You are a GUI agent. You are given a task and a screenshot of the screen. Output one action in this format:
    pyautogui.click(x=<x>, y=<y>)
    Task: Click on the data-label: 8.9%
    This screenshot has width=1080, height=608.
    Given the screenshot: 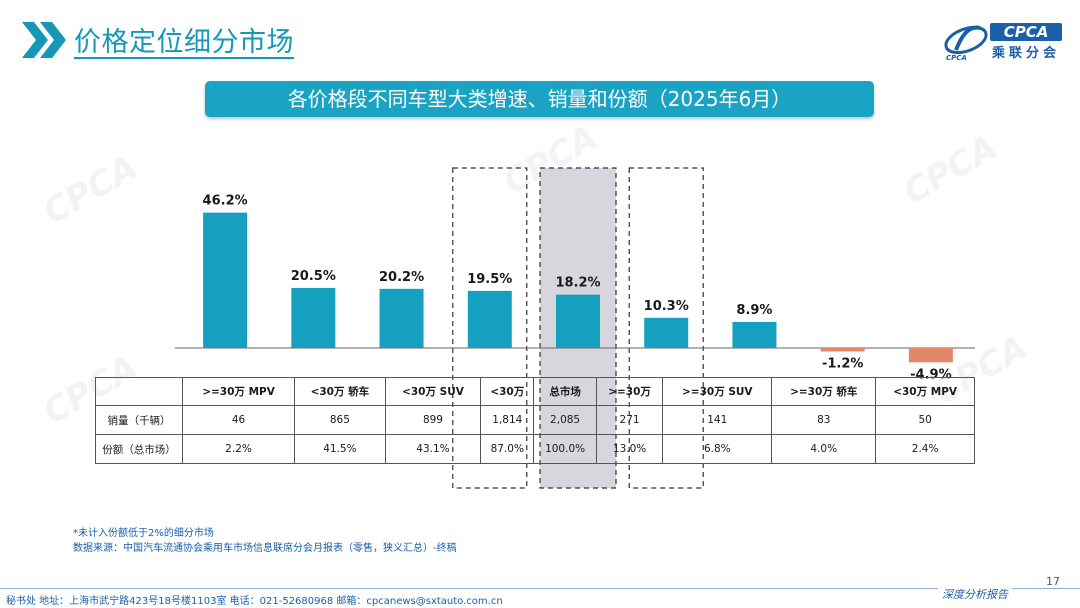 What is the action you would take?
    pyautogui.click(x=754, y=310)
    